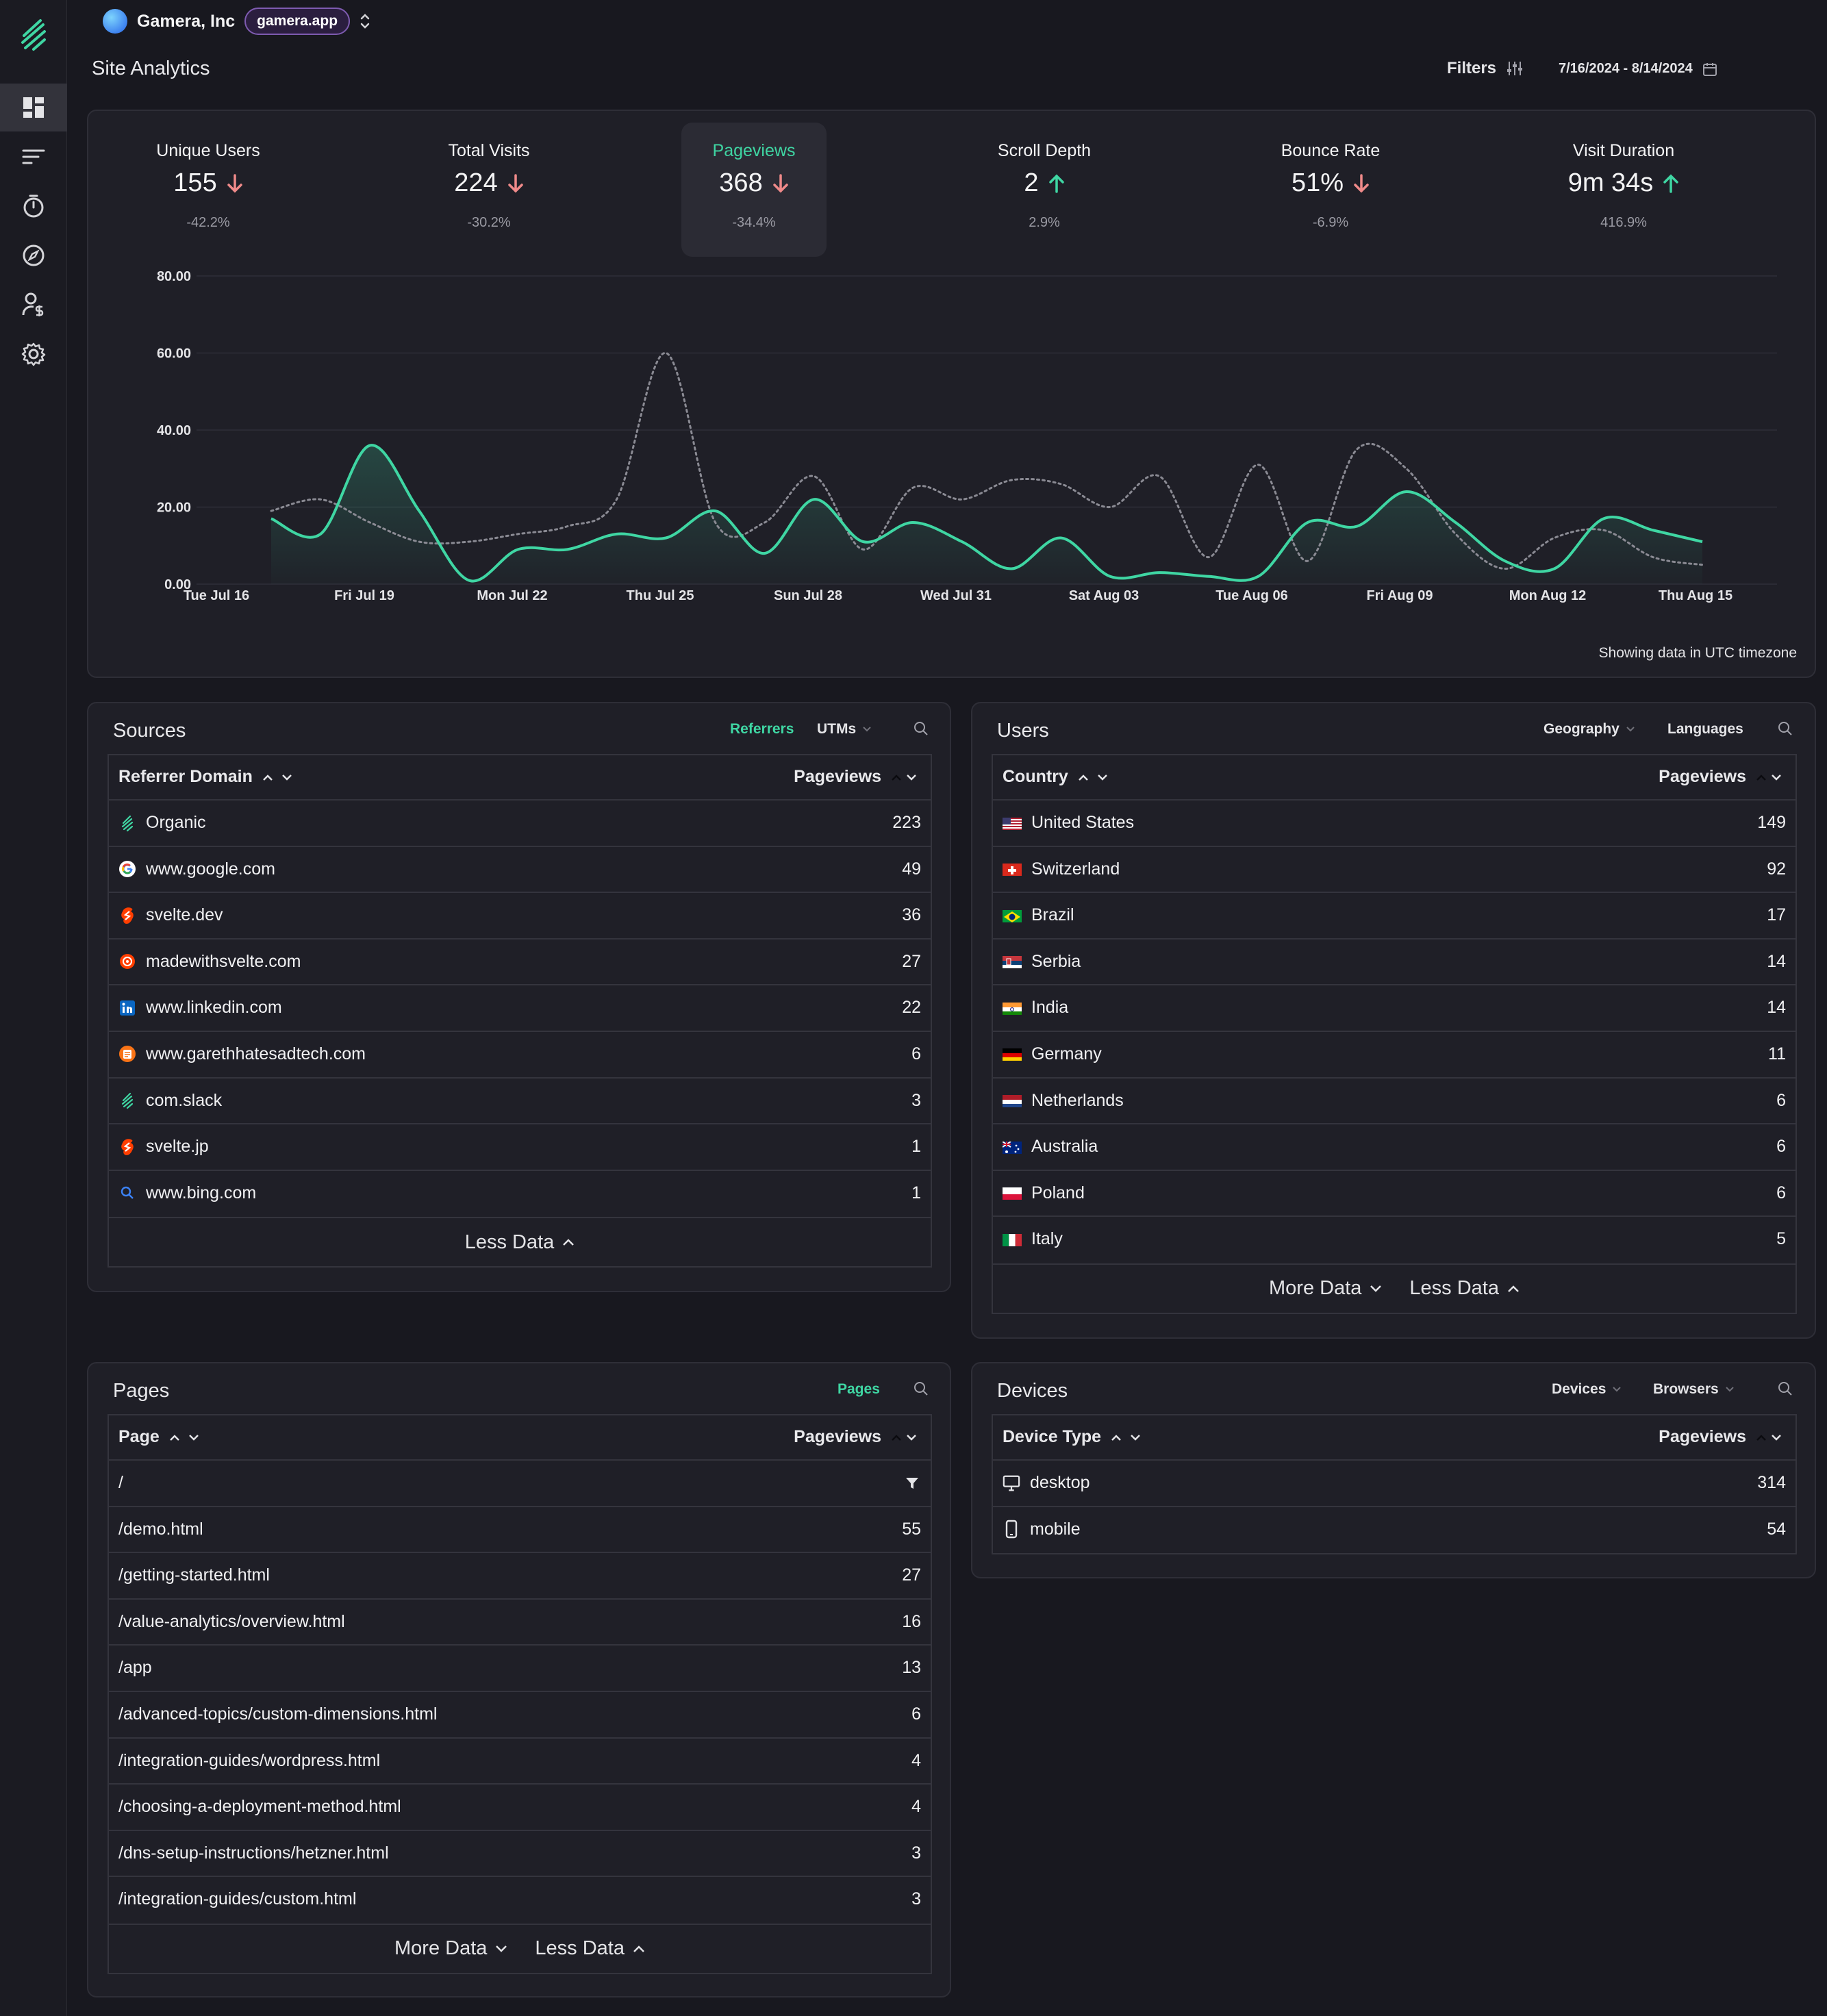  I want to click on table-row: com.slack 3, so click(520, 1102).